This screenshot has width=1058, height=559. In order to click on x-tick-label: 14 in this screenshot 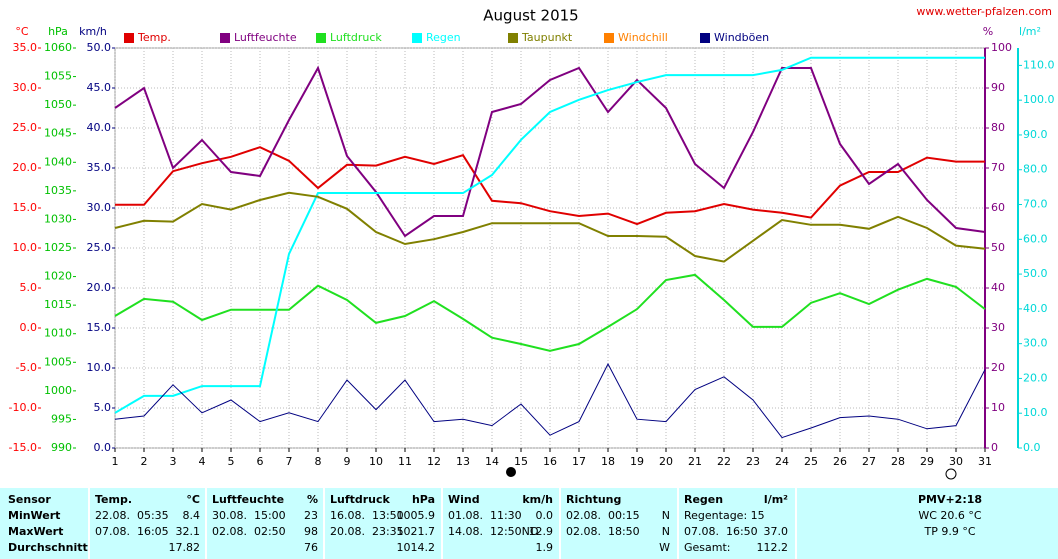, I will do `click(492, 461)`.